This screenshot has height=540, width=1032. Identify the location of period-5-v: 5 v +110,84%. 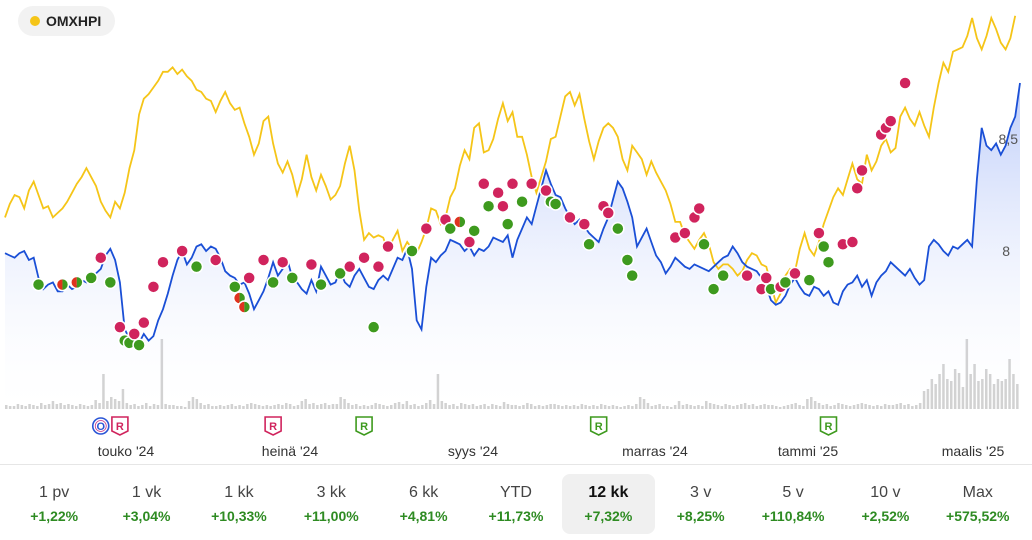
(793, 504).